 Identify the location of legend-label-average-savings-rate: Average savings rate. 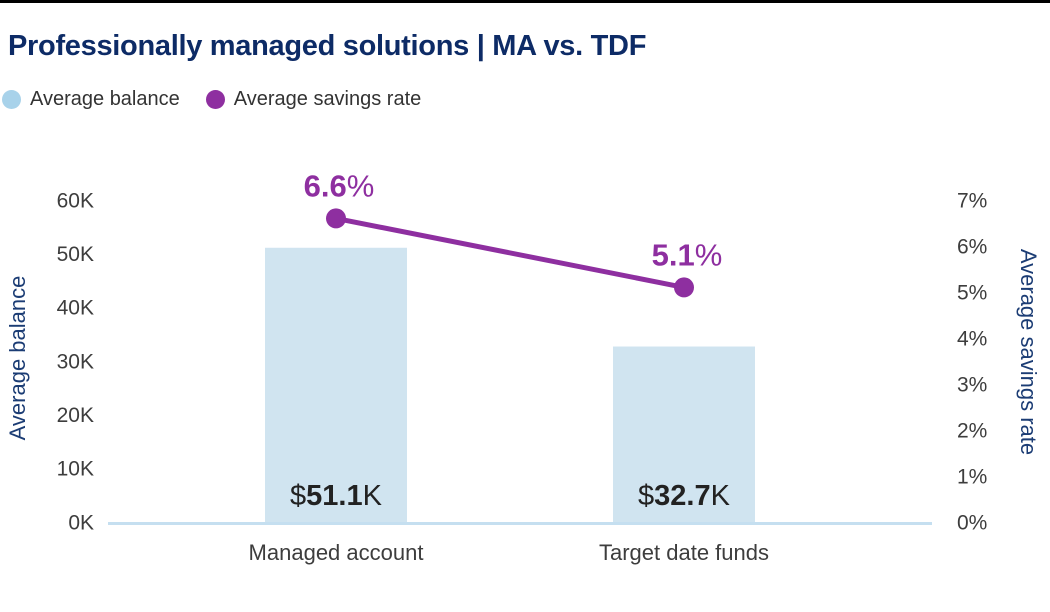
(327, 99).